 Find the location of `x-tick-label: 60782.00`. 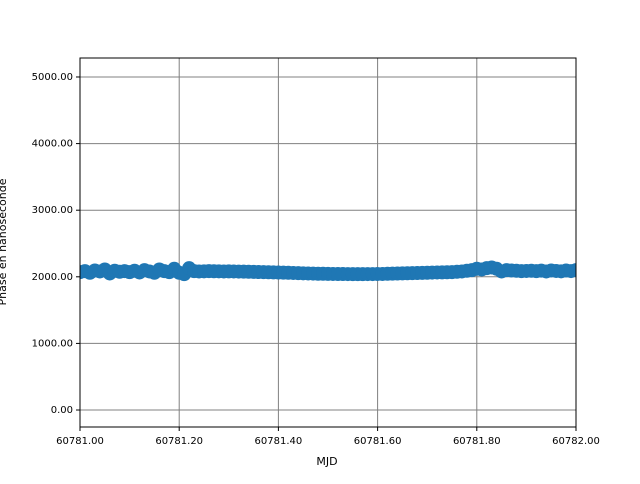

x-tick-label: 60782.00 is located at coordinates (576, 441).